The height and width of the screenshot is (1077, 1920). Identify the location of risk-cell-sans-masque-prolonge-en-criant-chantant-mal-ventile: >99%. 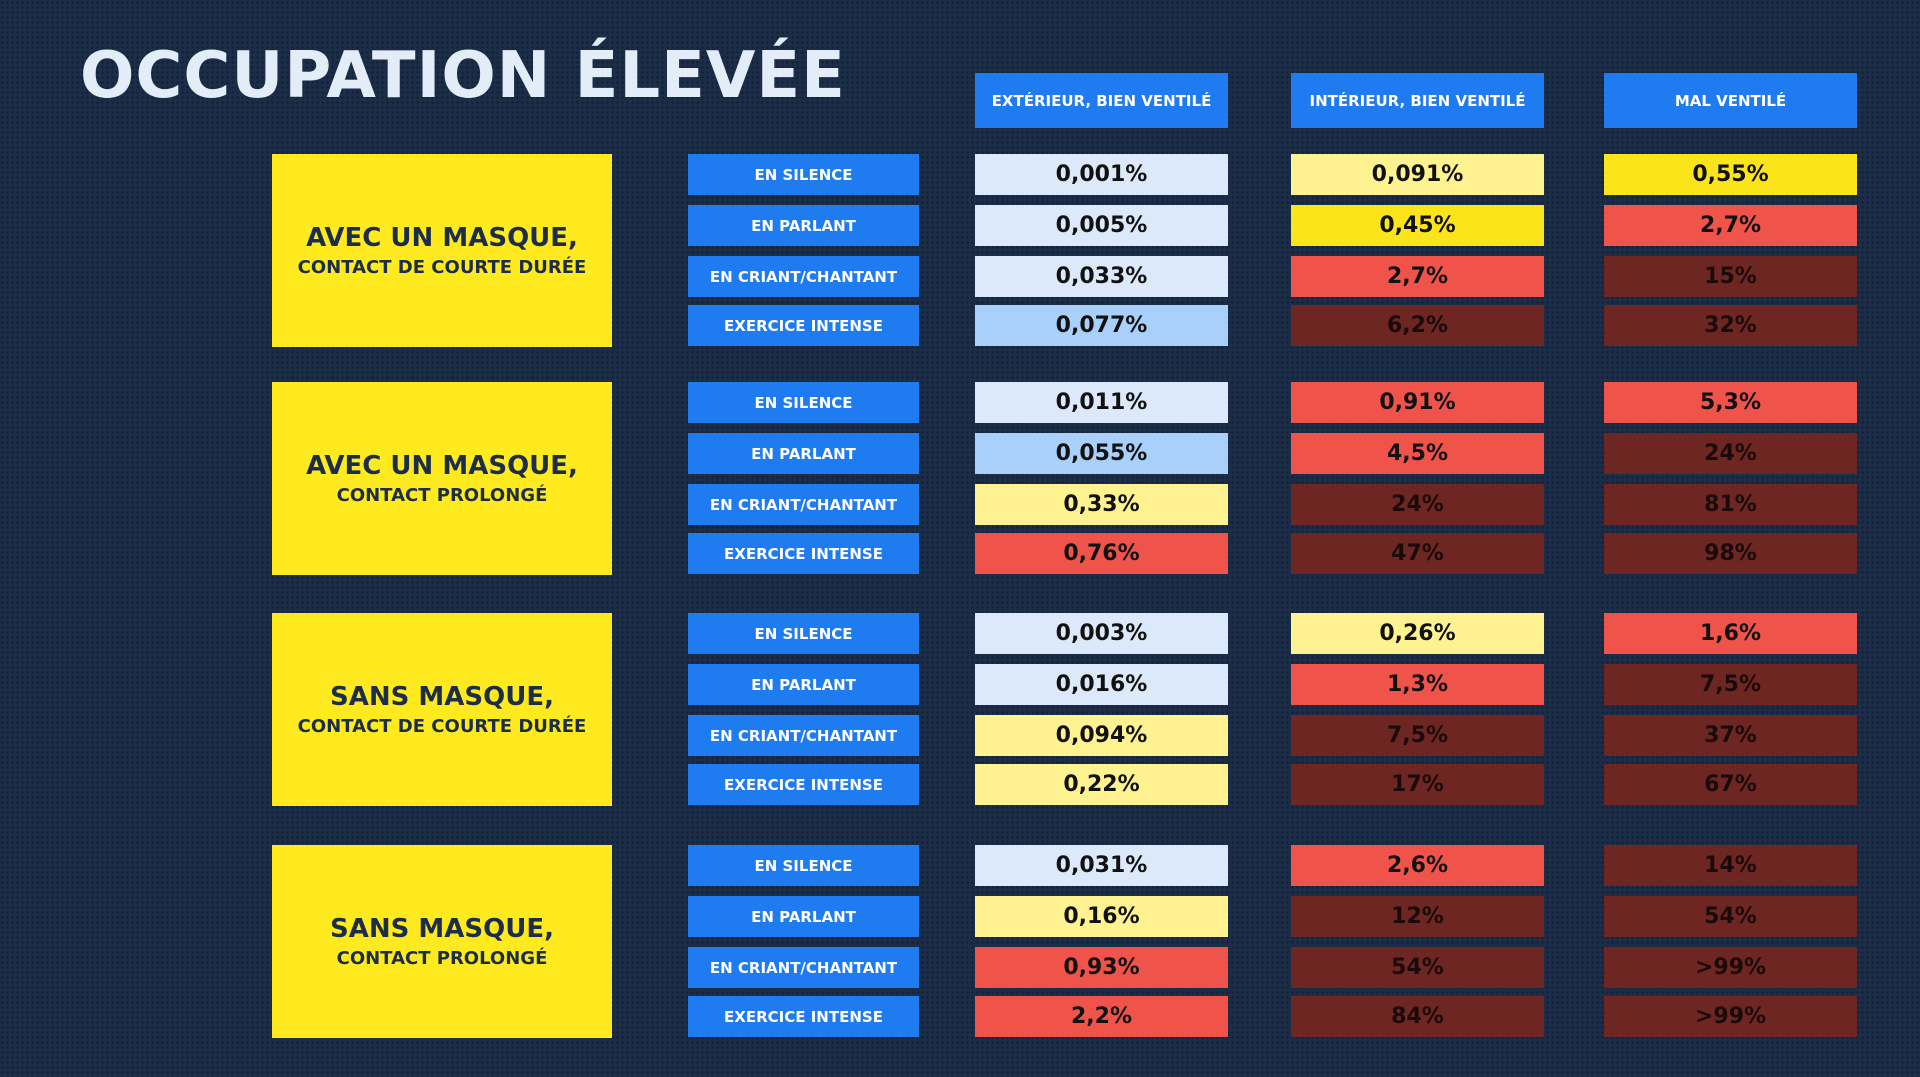
(1730, 967).